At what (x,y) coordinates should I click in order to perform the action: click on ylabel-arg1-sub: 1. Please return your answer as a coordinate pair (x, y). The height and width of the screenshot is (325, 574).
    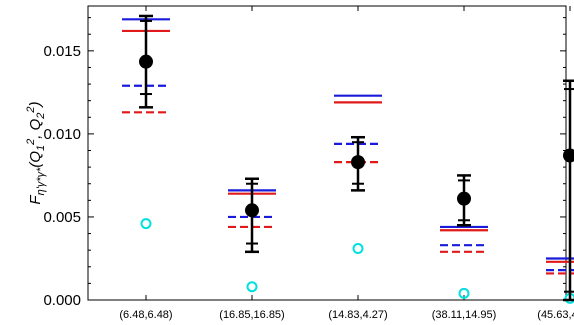
    Looking at the image, I should click on (41, 148).